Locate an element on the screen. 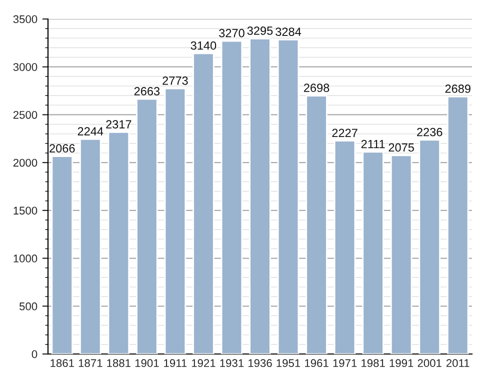  x-tick-label: 1901 is located at coordinates (147, 363).